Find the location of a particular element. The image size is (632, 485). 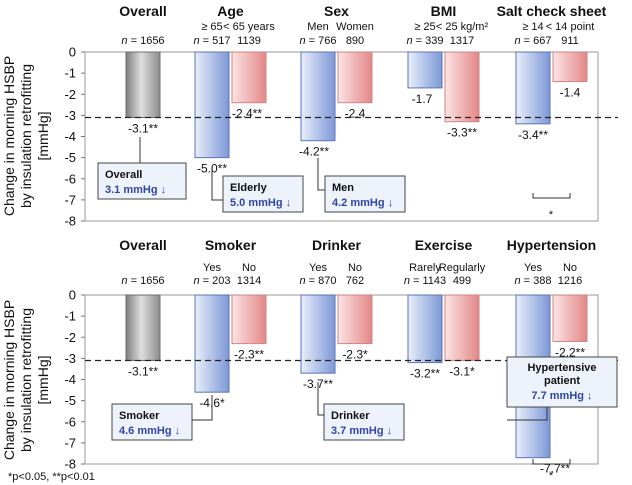

callout-title: Men is located at coordinates (343, 188).